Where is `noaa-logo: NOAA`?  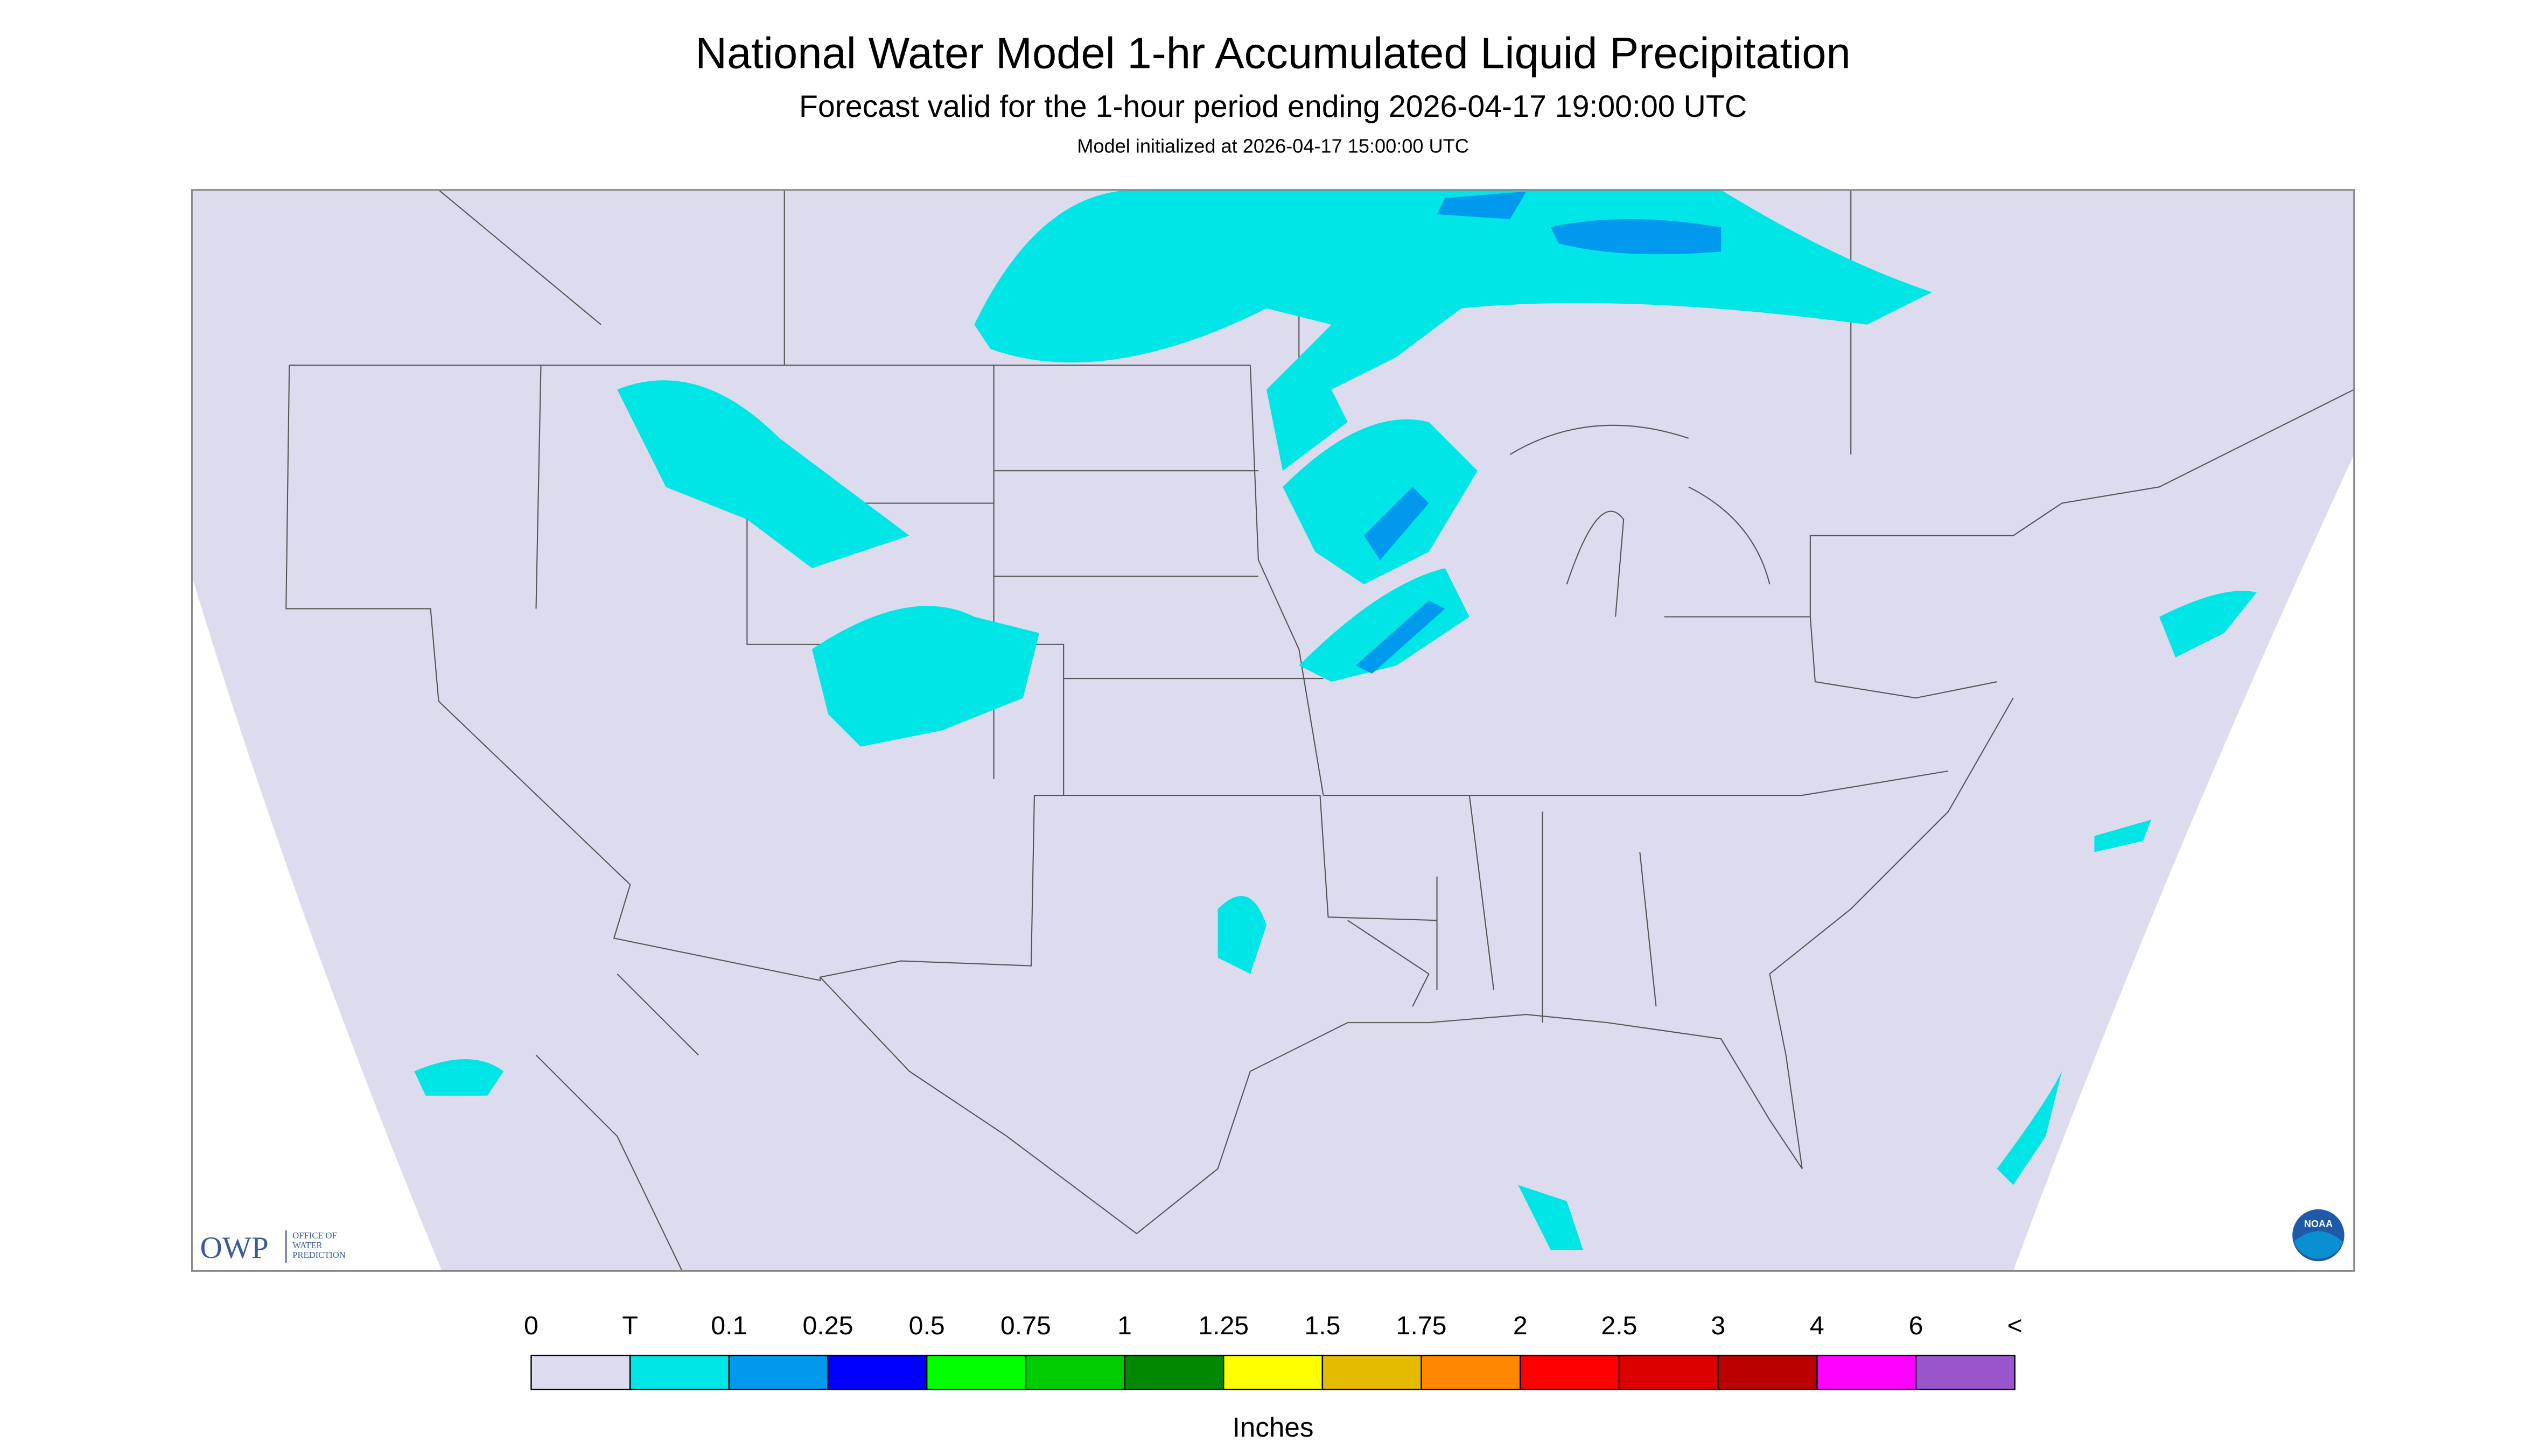 noaa-logo: NOAA is located at coordinates (2318, 1235).